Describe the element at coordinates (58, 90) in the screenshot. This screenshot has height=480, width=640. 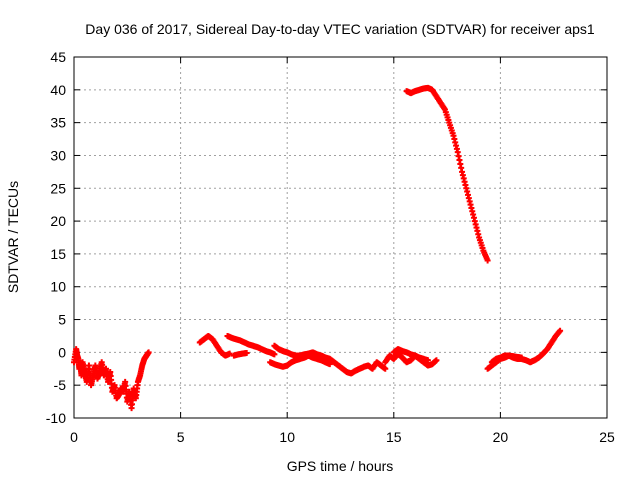
I see `y-tick-label: 40` at that location.